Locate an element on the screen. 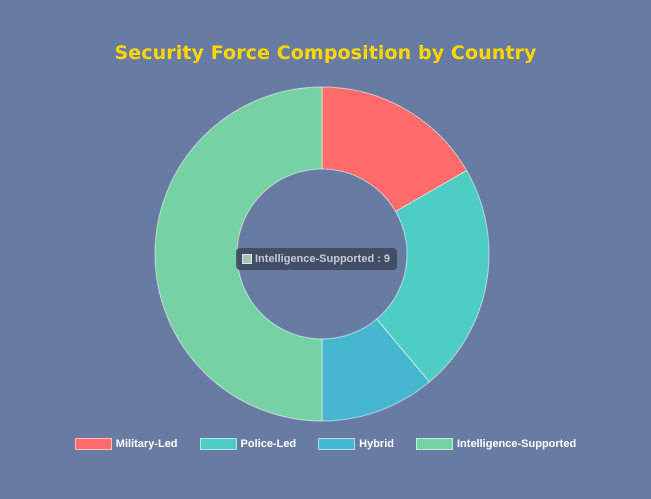 This screenshot has height=499, width=651. chart-tooltip: Intelligence-Supported: 9 is located at coordinates (316, 259).